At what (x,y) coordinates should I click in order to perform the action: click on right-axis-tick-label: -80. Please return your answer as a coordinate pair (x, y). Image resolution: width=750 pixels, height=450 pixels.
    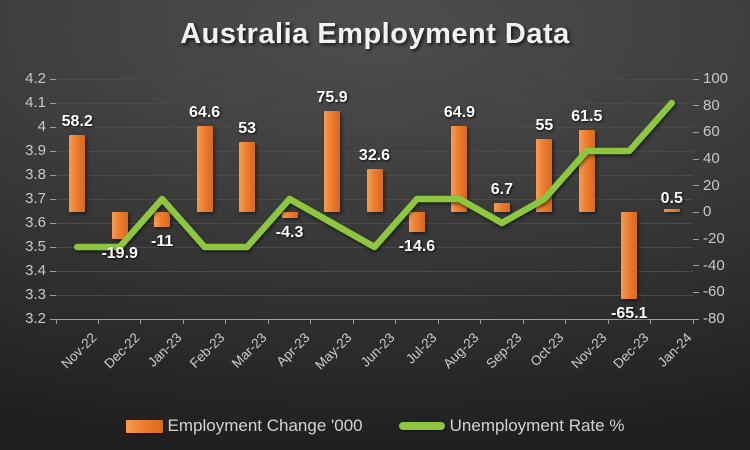
    Looking at the image, I should click on (714, 318).